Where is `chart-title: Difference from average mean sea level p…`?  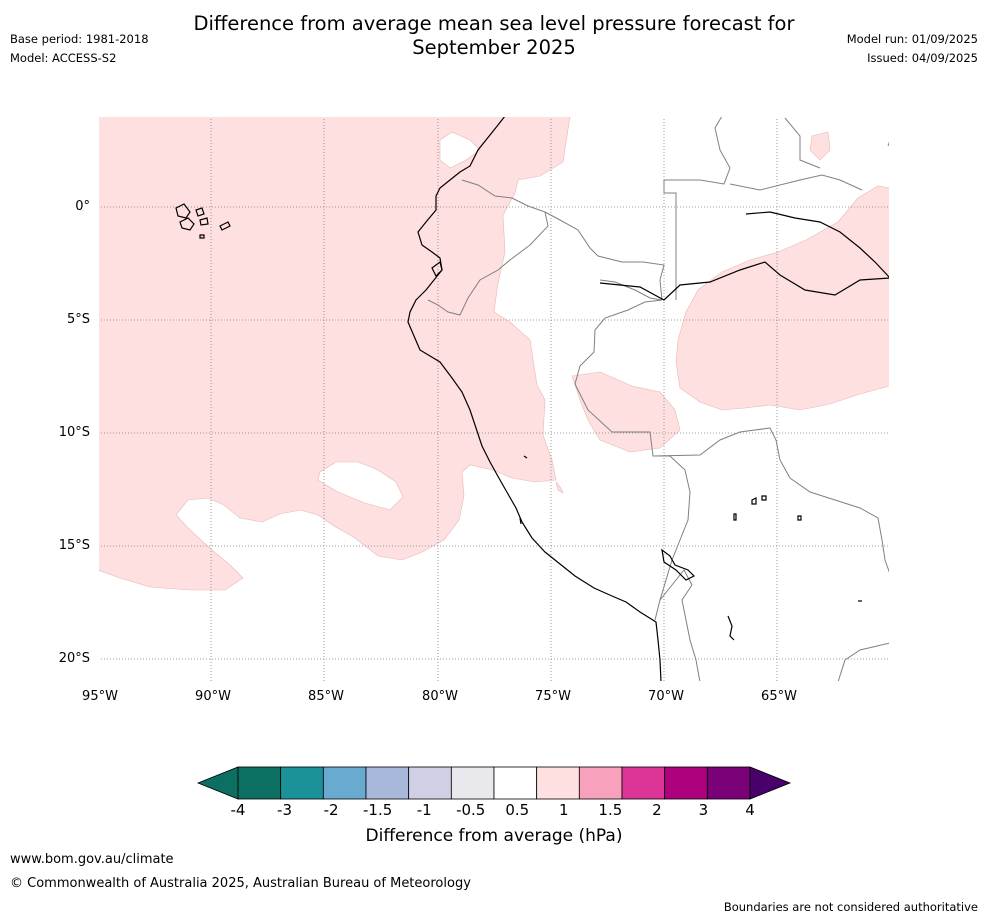 chart-title: Difference from average mean sea level p… is located at coordinates (494, 36).